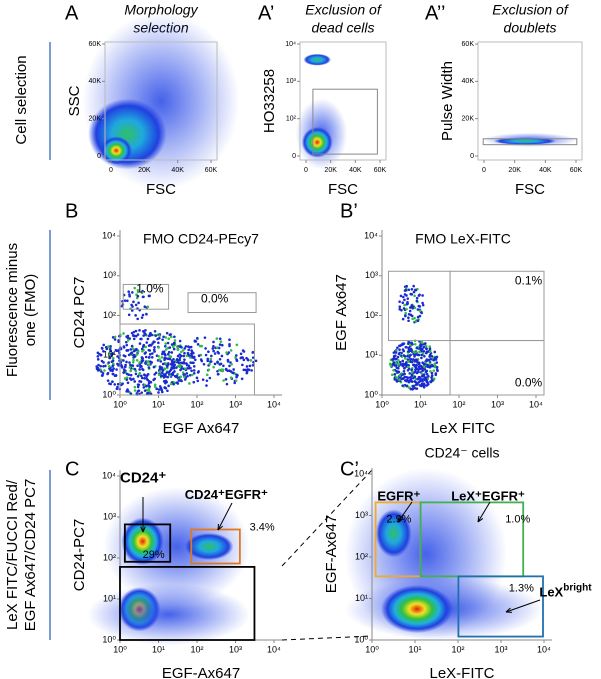 The width and height of the screenshot is (601, 679). Describe the element at coordinates (201, 672) in the screenshot. I see `x-axis-label: EGF-Ax647` at that location.